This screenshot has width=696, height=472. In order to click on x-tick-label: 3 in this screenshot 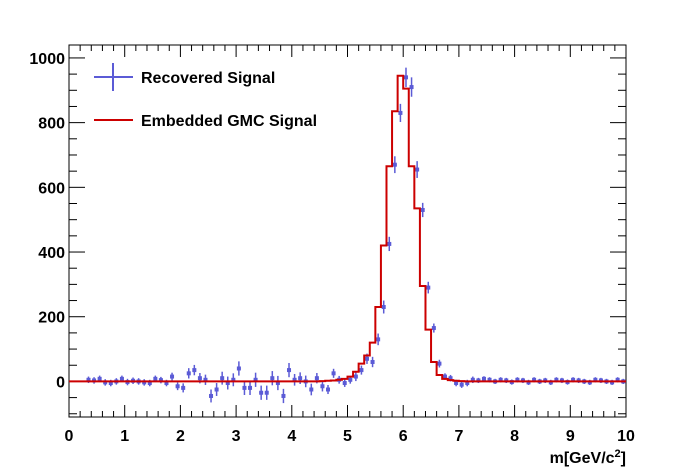, I will do `click(236, 436)`.